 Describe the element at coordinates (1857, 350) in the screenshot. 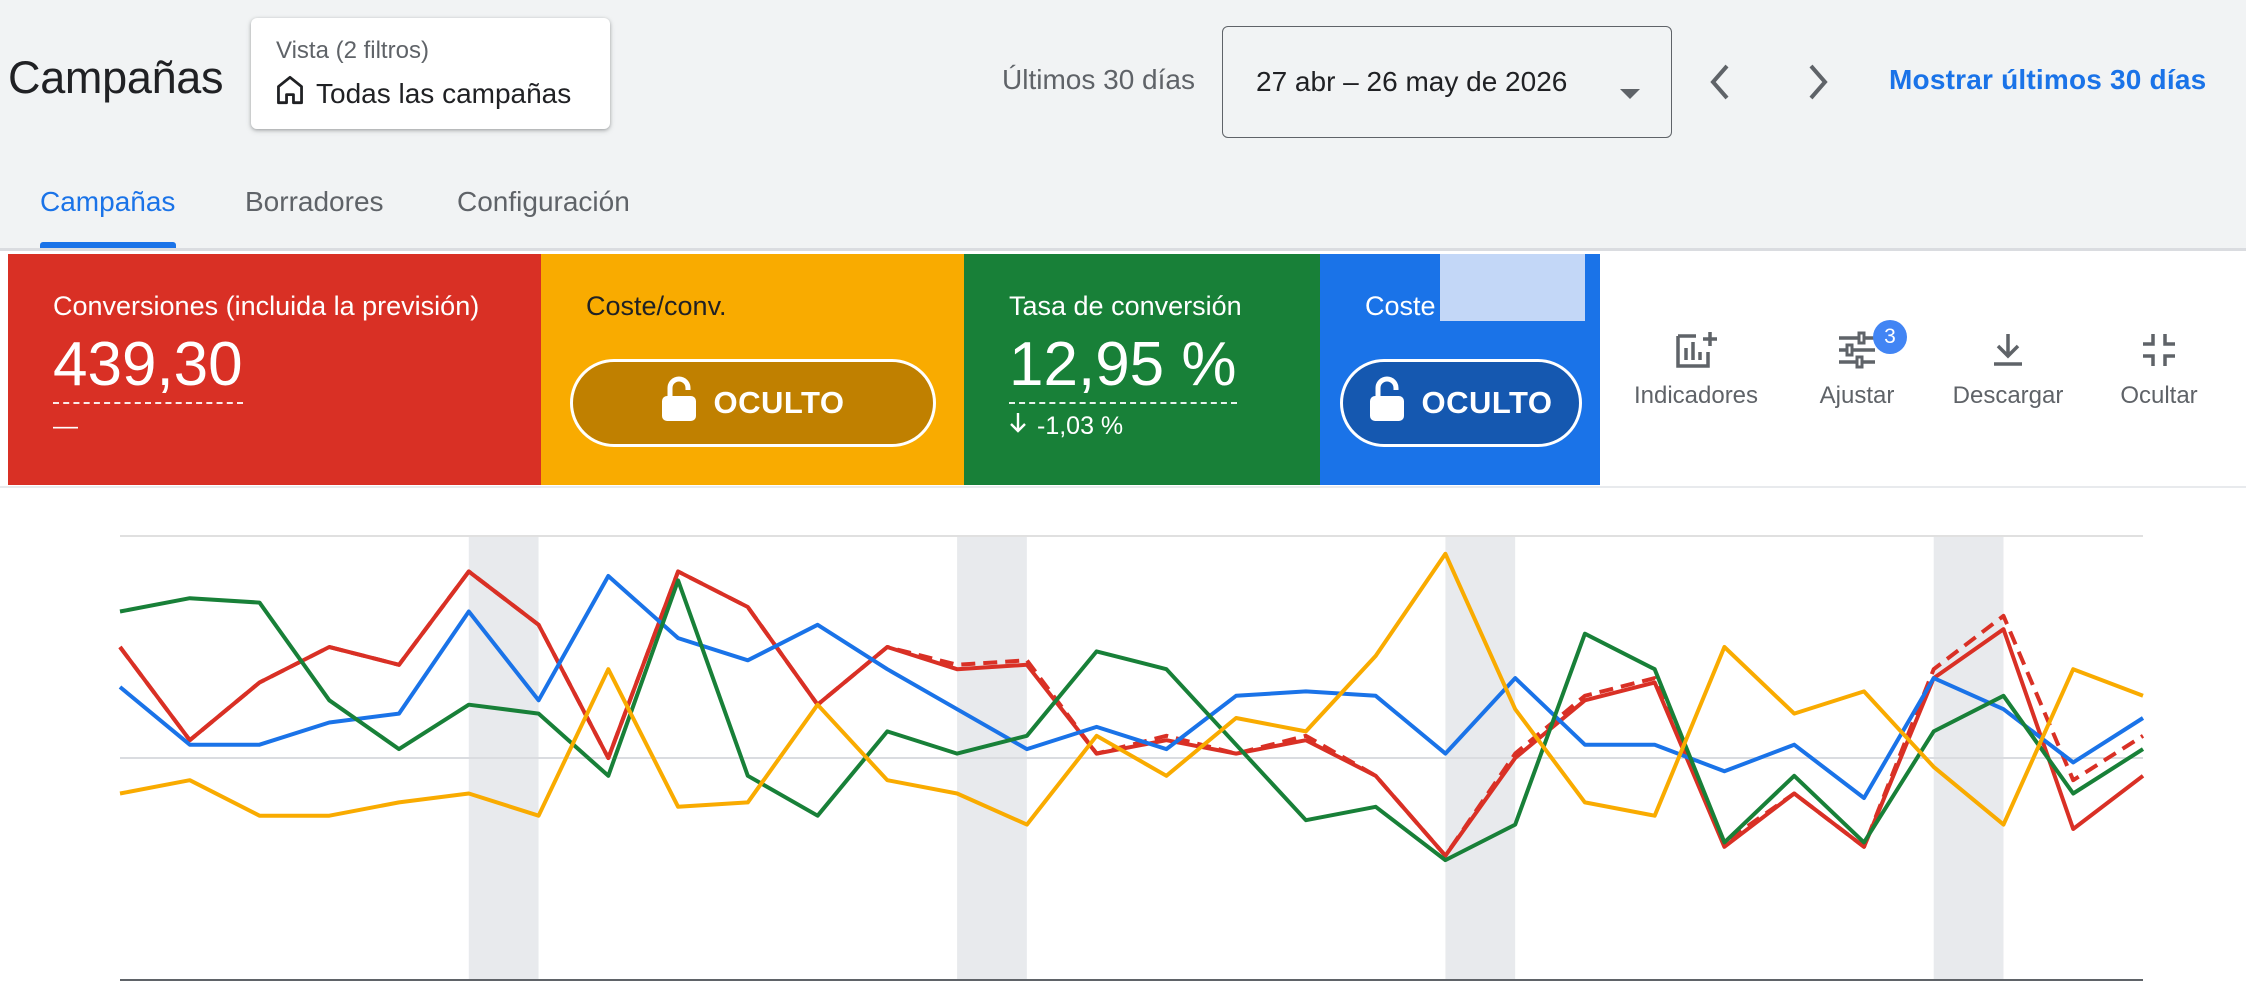

I see `tune-icon` at that location.